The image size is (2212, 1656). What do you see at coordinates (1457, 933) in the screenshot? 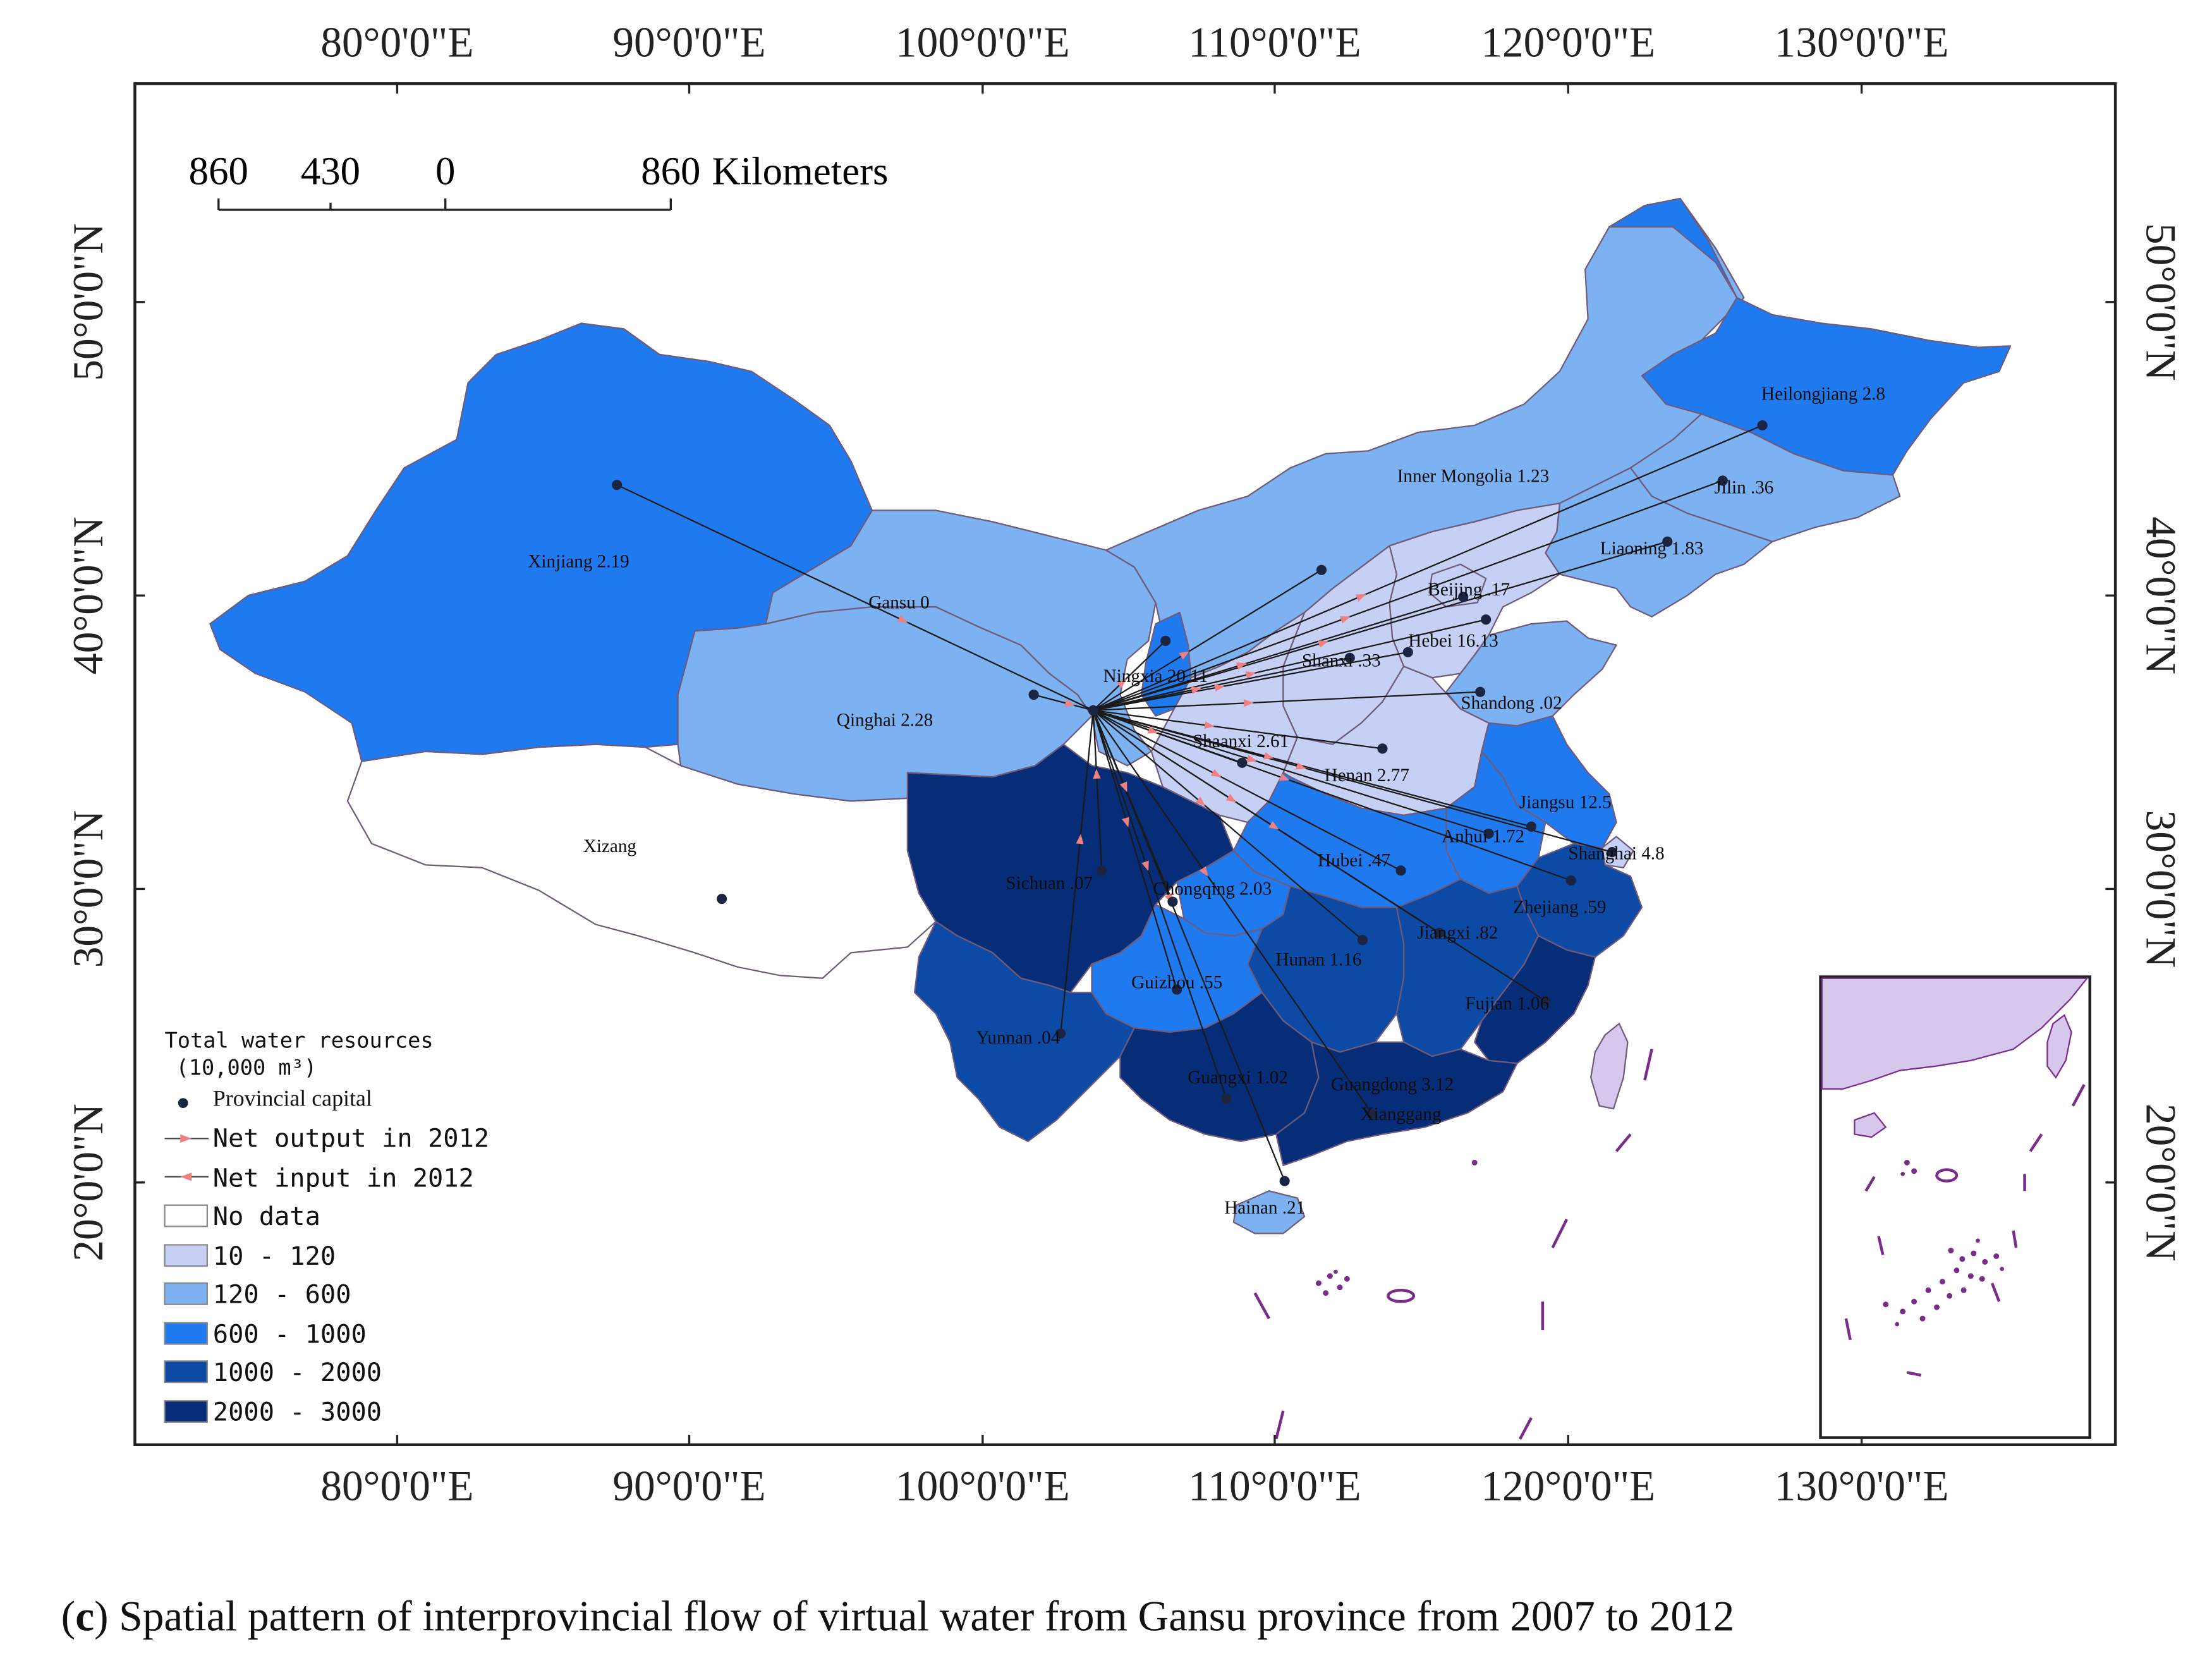
I see `label-jiangxi: Jiangxi .82` at bounding box center [1457, 933].